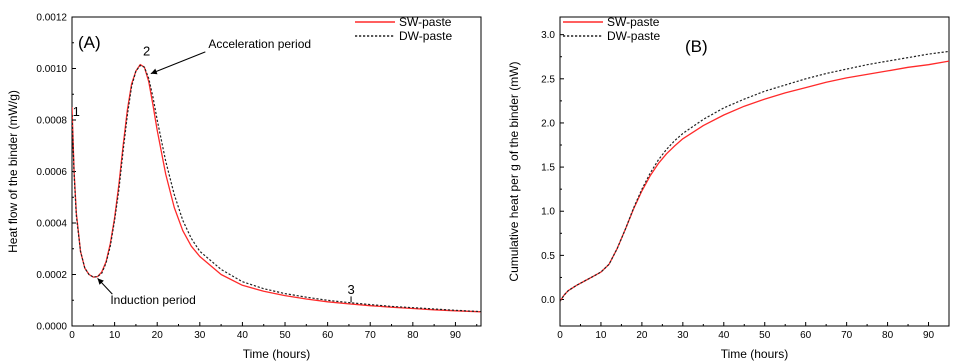  What do you see at coordinates (51, 275) in the screenshot?
I see `y-tick-label: 0.0002` at bounding box center [51, 275].